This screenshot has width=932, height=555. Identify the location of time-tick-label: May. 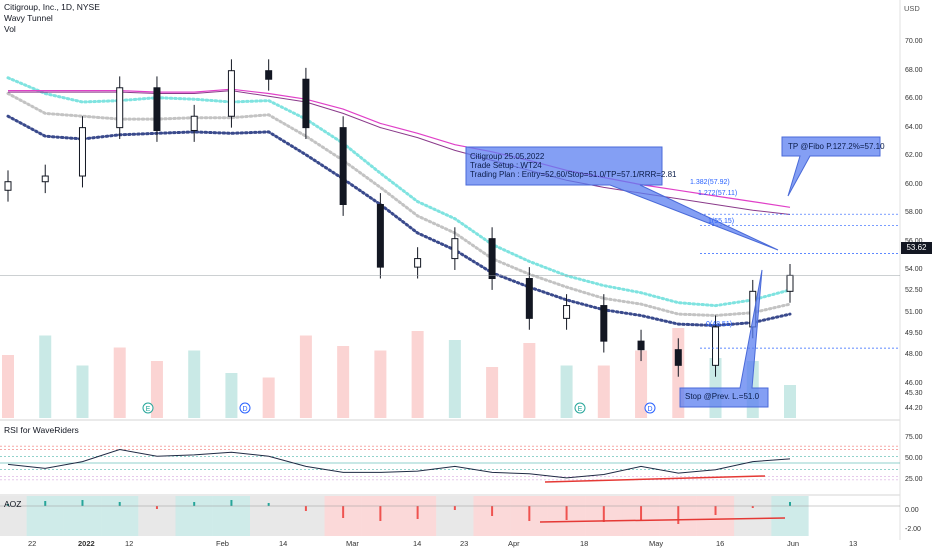
(656, 543).